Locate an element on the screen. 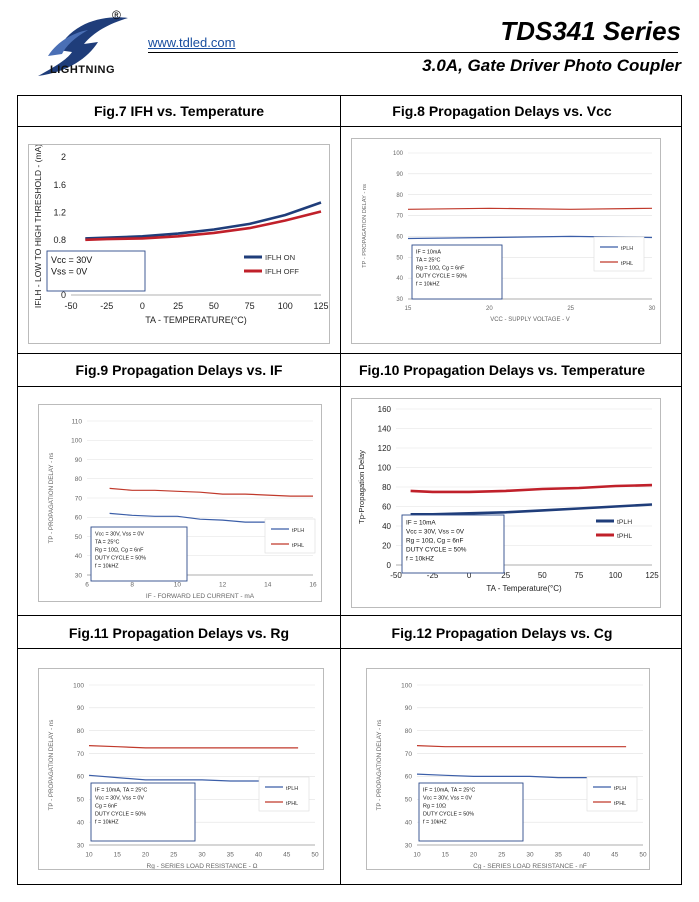 The width and height of the screenshot is (699, 902). condition-text: Vss = 0V is located at coordinates (69, 272).